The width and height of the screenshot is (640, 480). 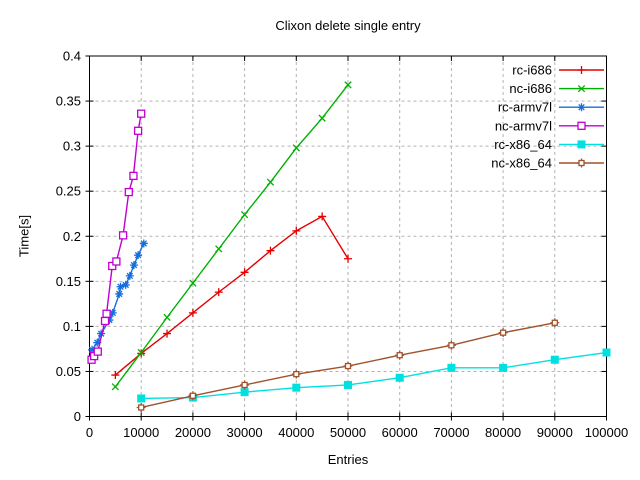 I want to click on y-axis-label: Time[s], so click(x=24, y=236).